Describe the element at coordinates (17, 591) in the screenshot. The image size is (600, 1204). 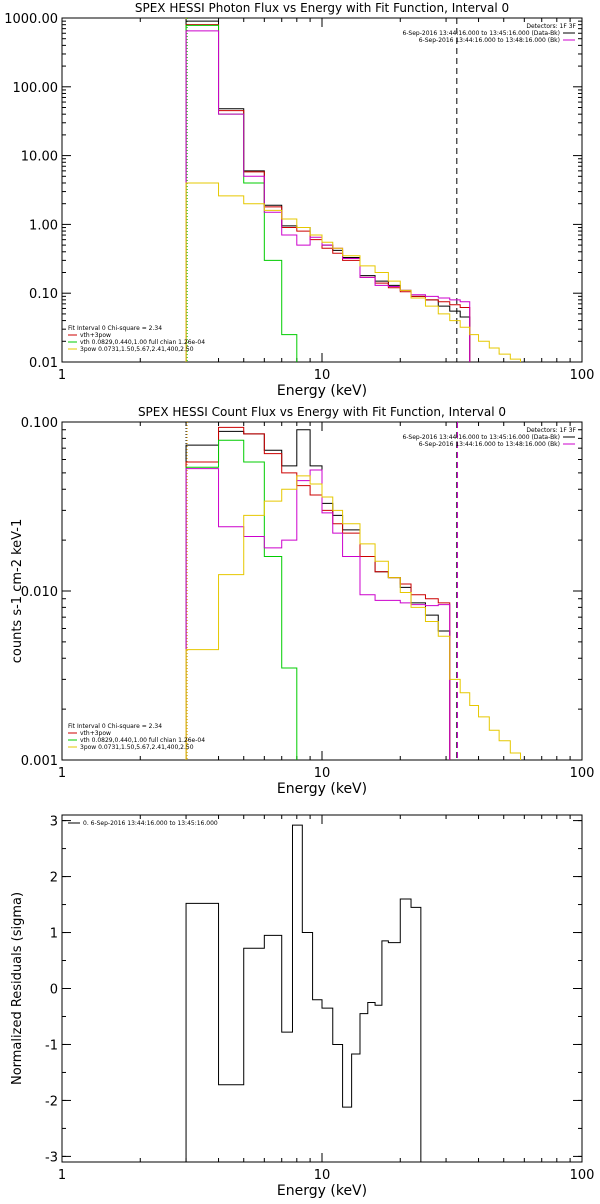
I see `y-axis-label: counts s-1 cm-2 keV-1` at that location.